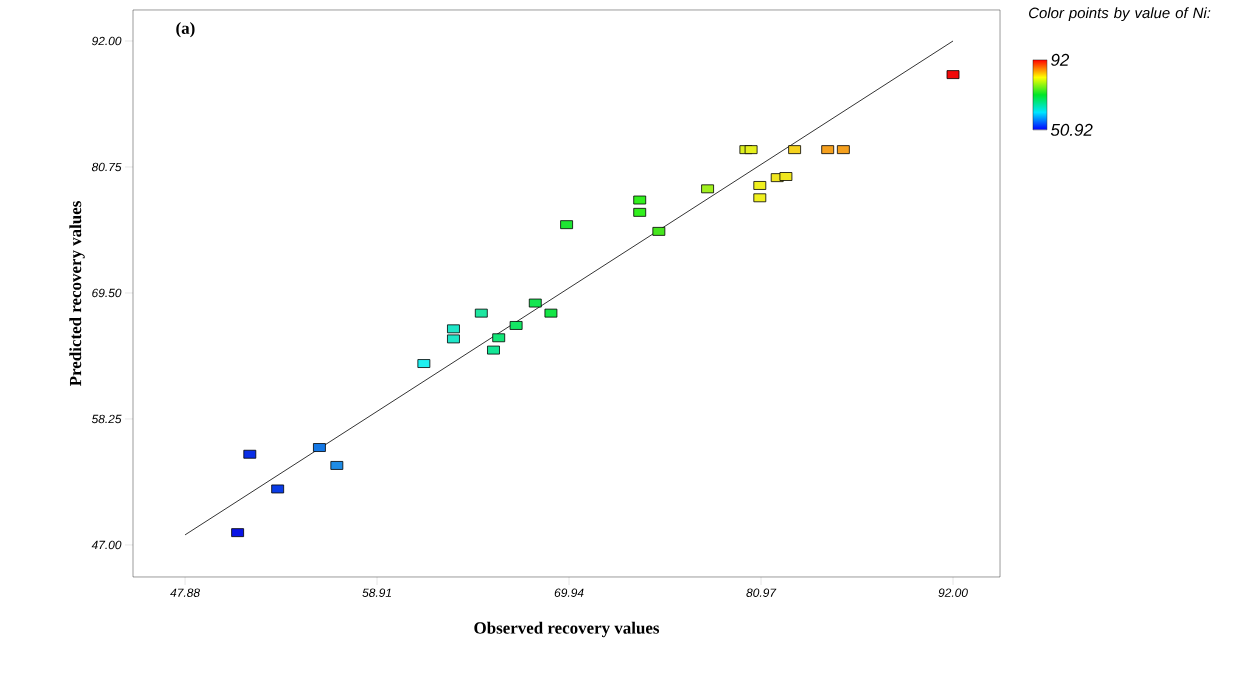 The height and width of the screenshot is (675, 1253). I want to click on color-bar-label: 92, so click(1060, 59).